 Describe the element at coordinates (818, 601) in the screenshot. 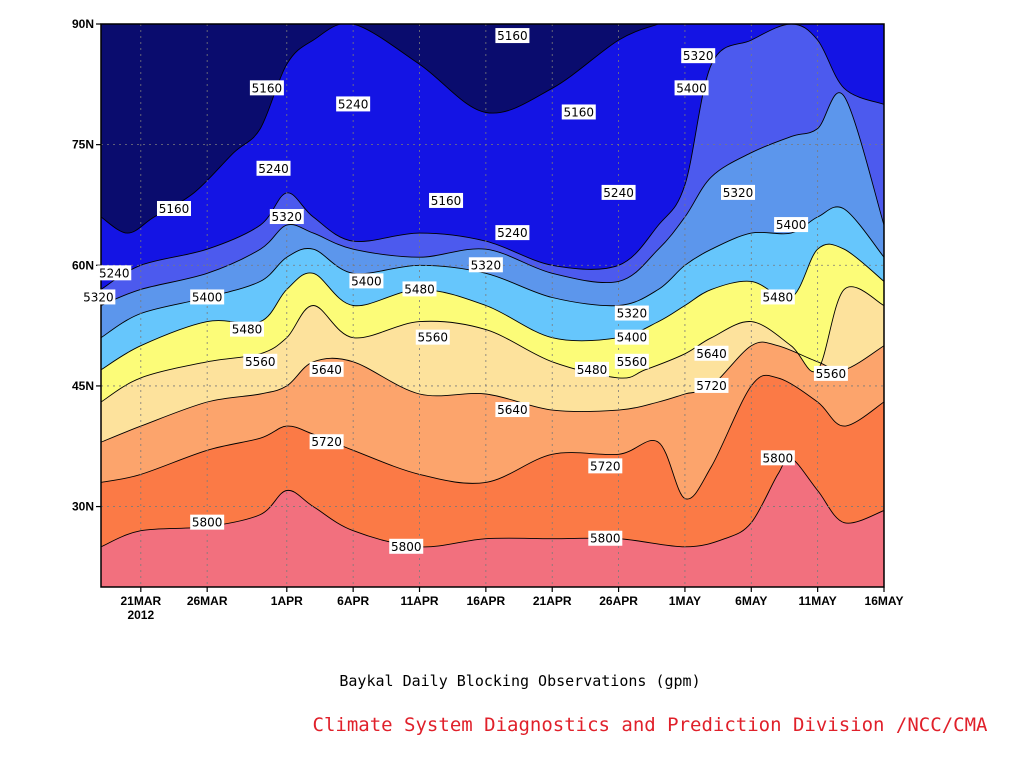

I see `x-tick-label: 11MAY` at that location.